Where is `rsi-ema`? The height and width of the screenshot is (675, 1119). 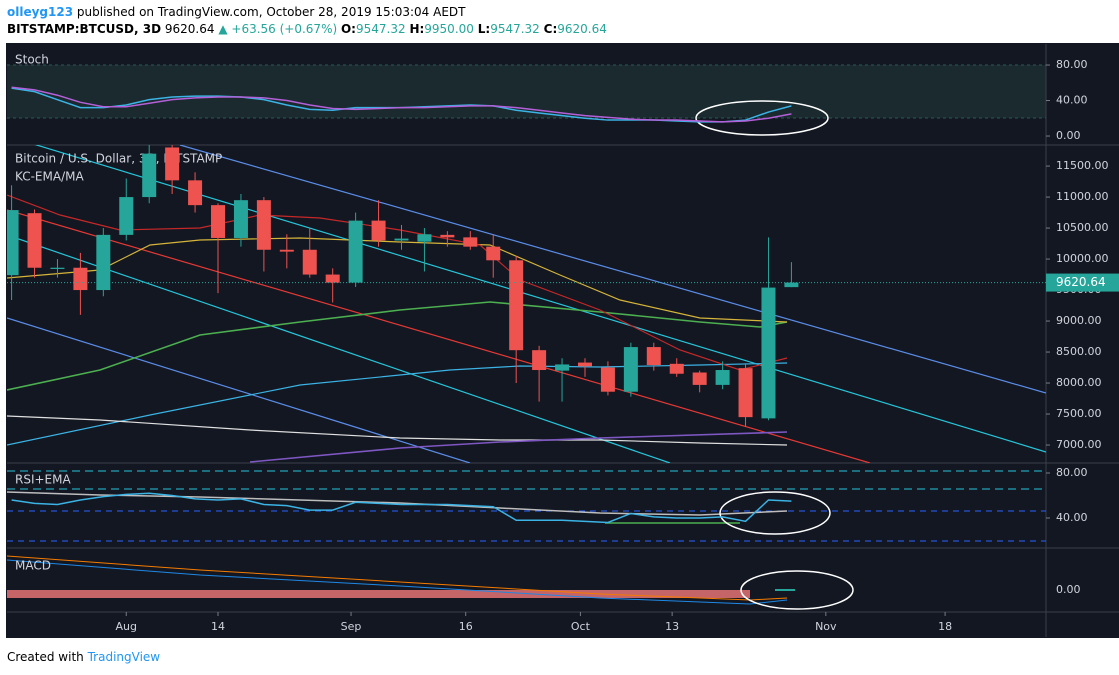
rsi-ema is located at coordinates (397, 503).